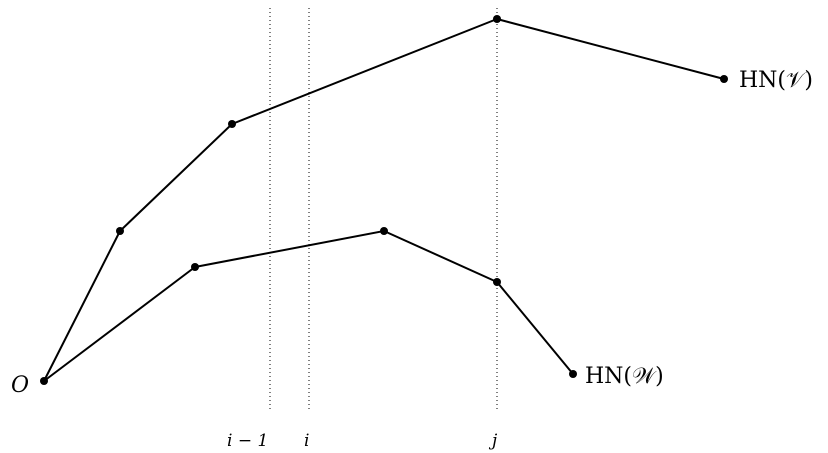 The height and width of the screenshot is (453, 828). What do you see at coordinates (20, 385) in the screenshot?
I see `origin-label: O` at bounding box center [20, 385].